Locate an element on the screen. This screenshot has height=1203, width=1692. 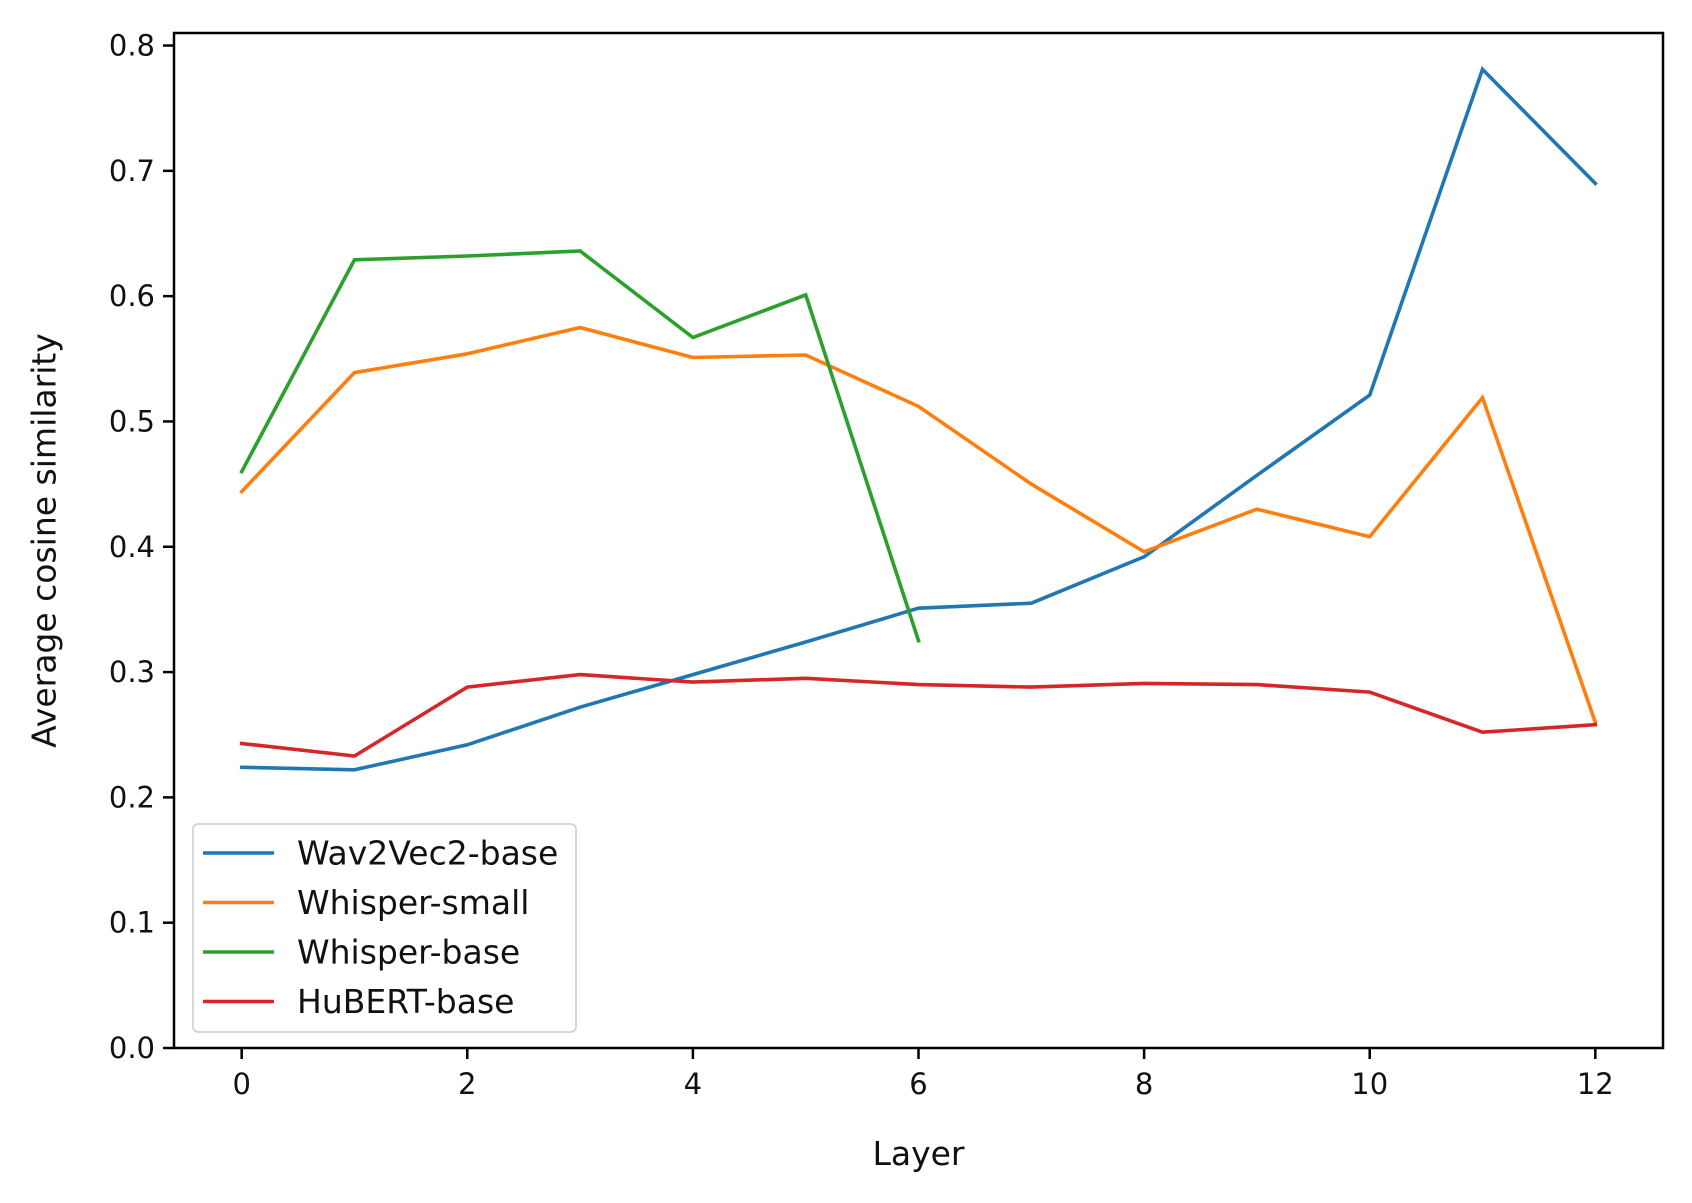
legend-box is located at coordinates (384, 928).